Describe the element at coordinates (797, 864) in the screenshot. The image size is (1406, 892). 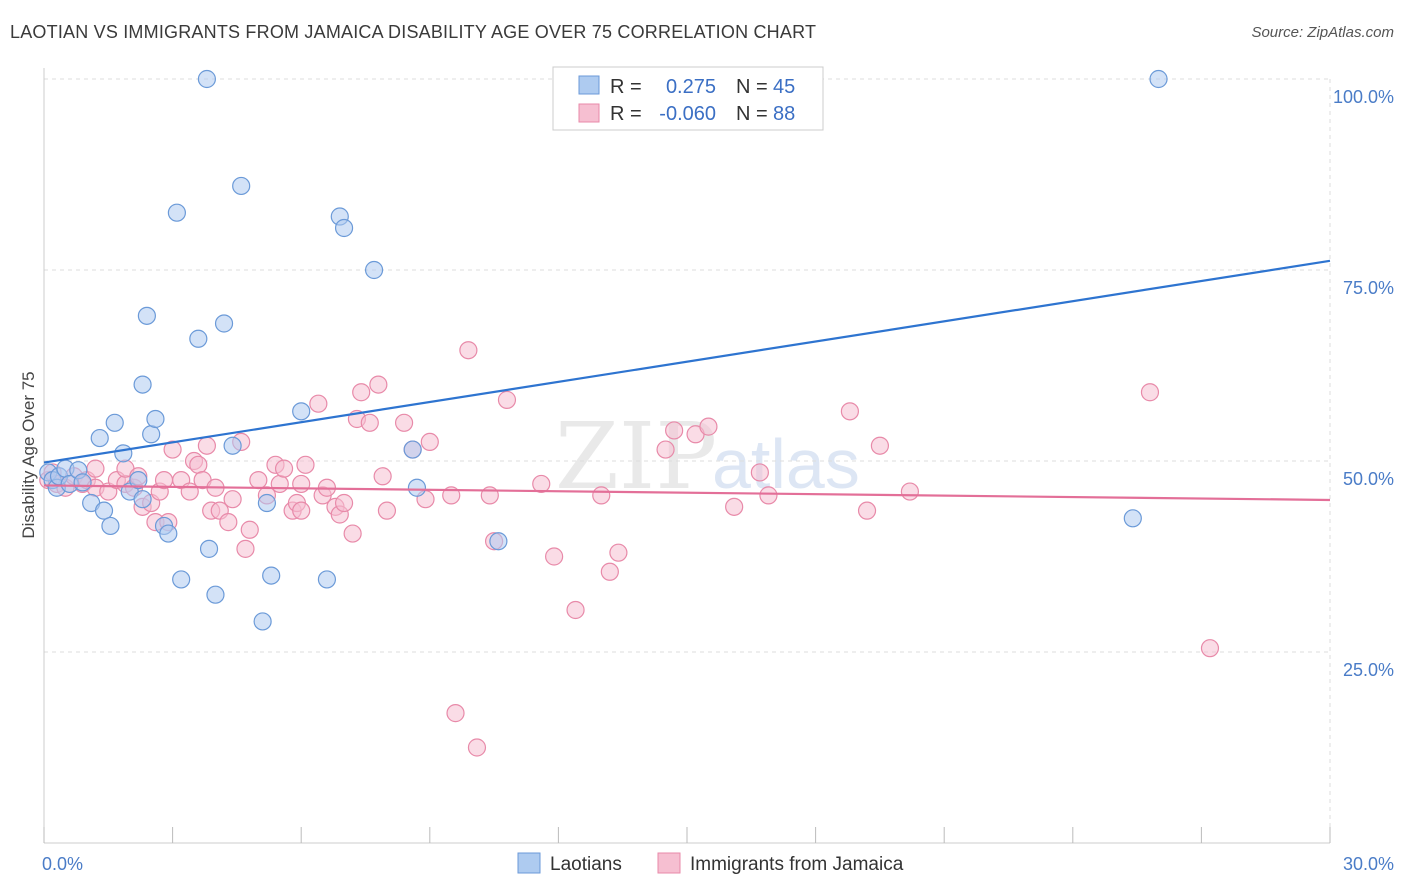
I see `bottom-legend-label-jamaica: Immigrants from Jamaica` at that location.